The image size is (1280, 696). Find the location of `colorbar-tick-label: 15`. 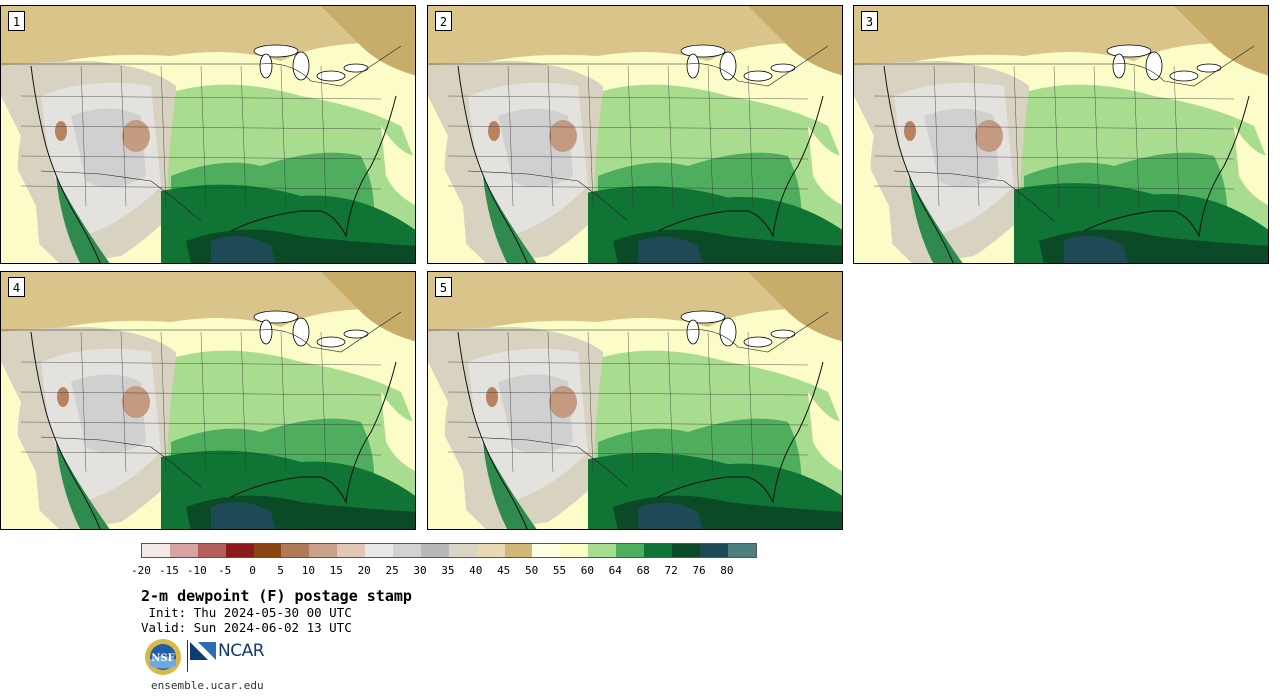

colorbar-tick-label: 15 is located at coordinates (336, 570).